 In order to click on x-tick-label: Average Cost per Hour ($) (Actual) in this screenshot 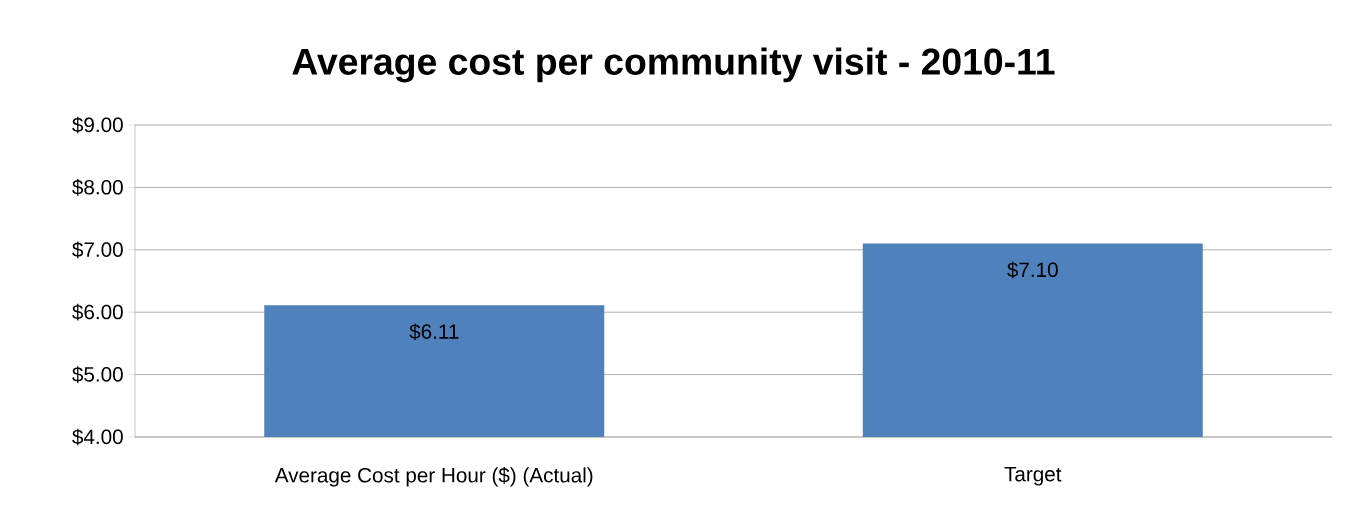, I will do `click(433, 477)`.